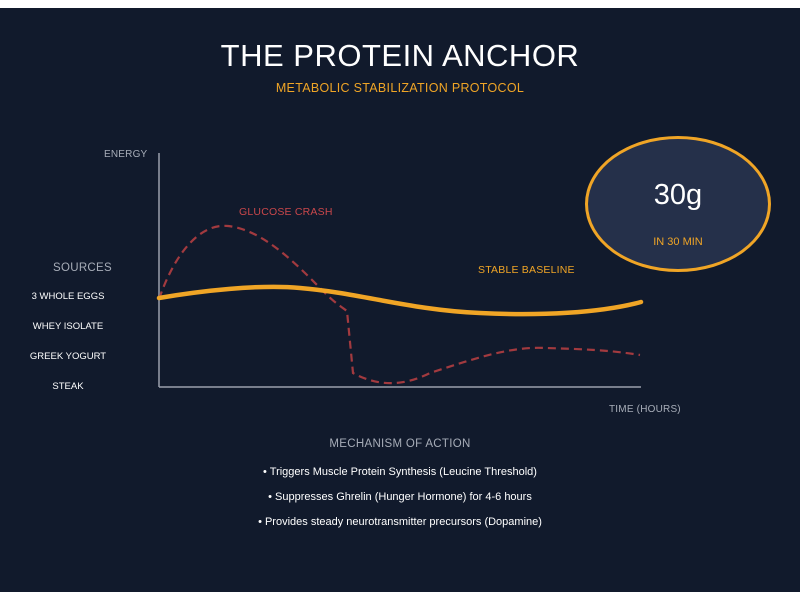 The image size is (800, 600). Describe the element at coordinates (82, 268) in the screenshot. I see `sources-heading: SOURCES` at that location.